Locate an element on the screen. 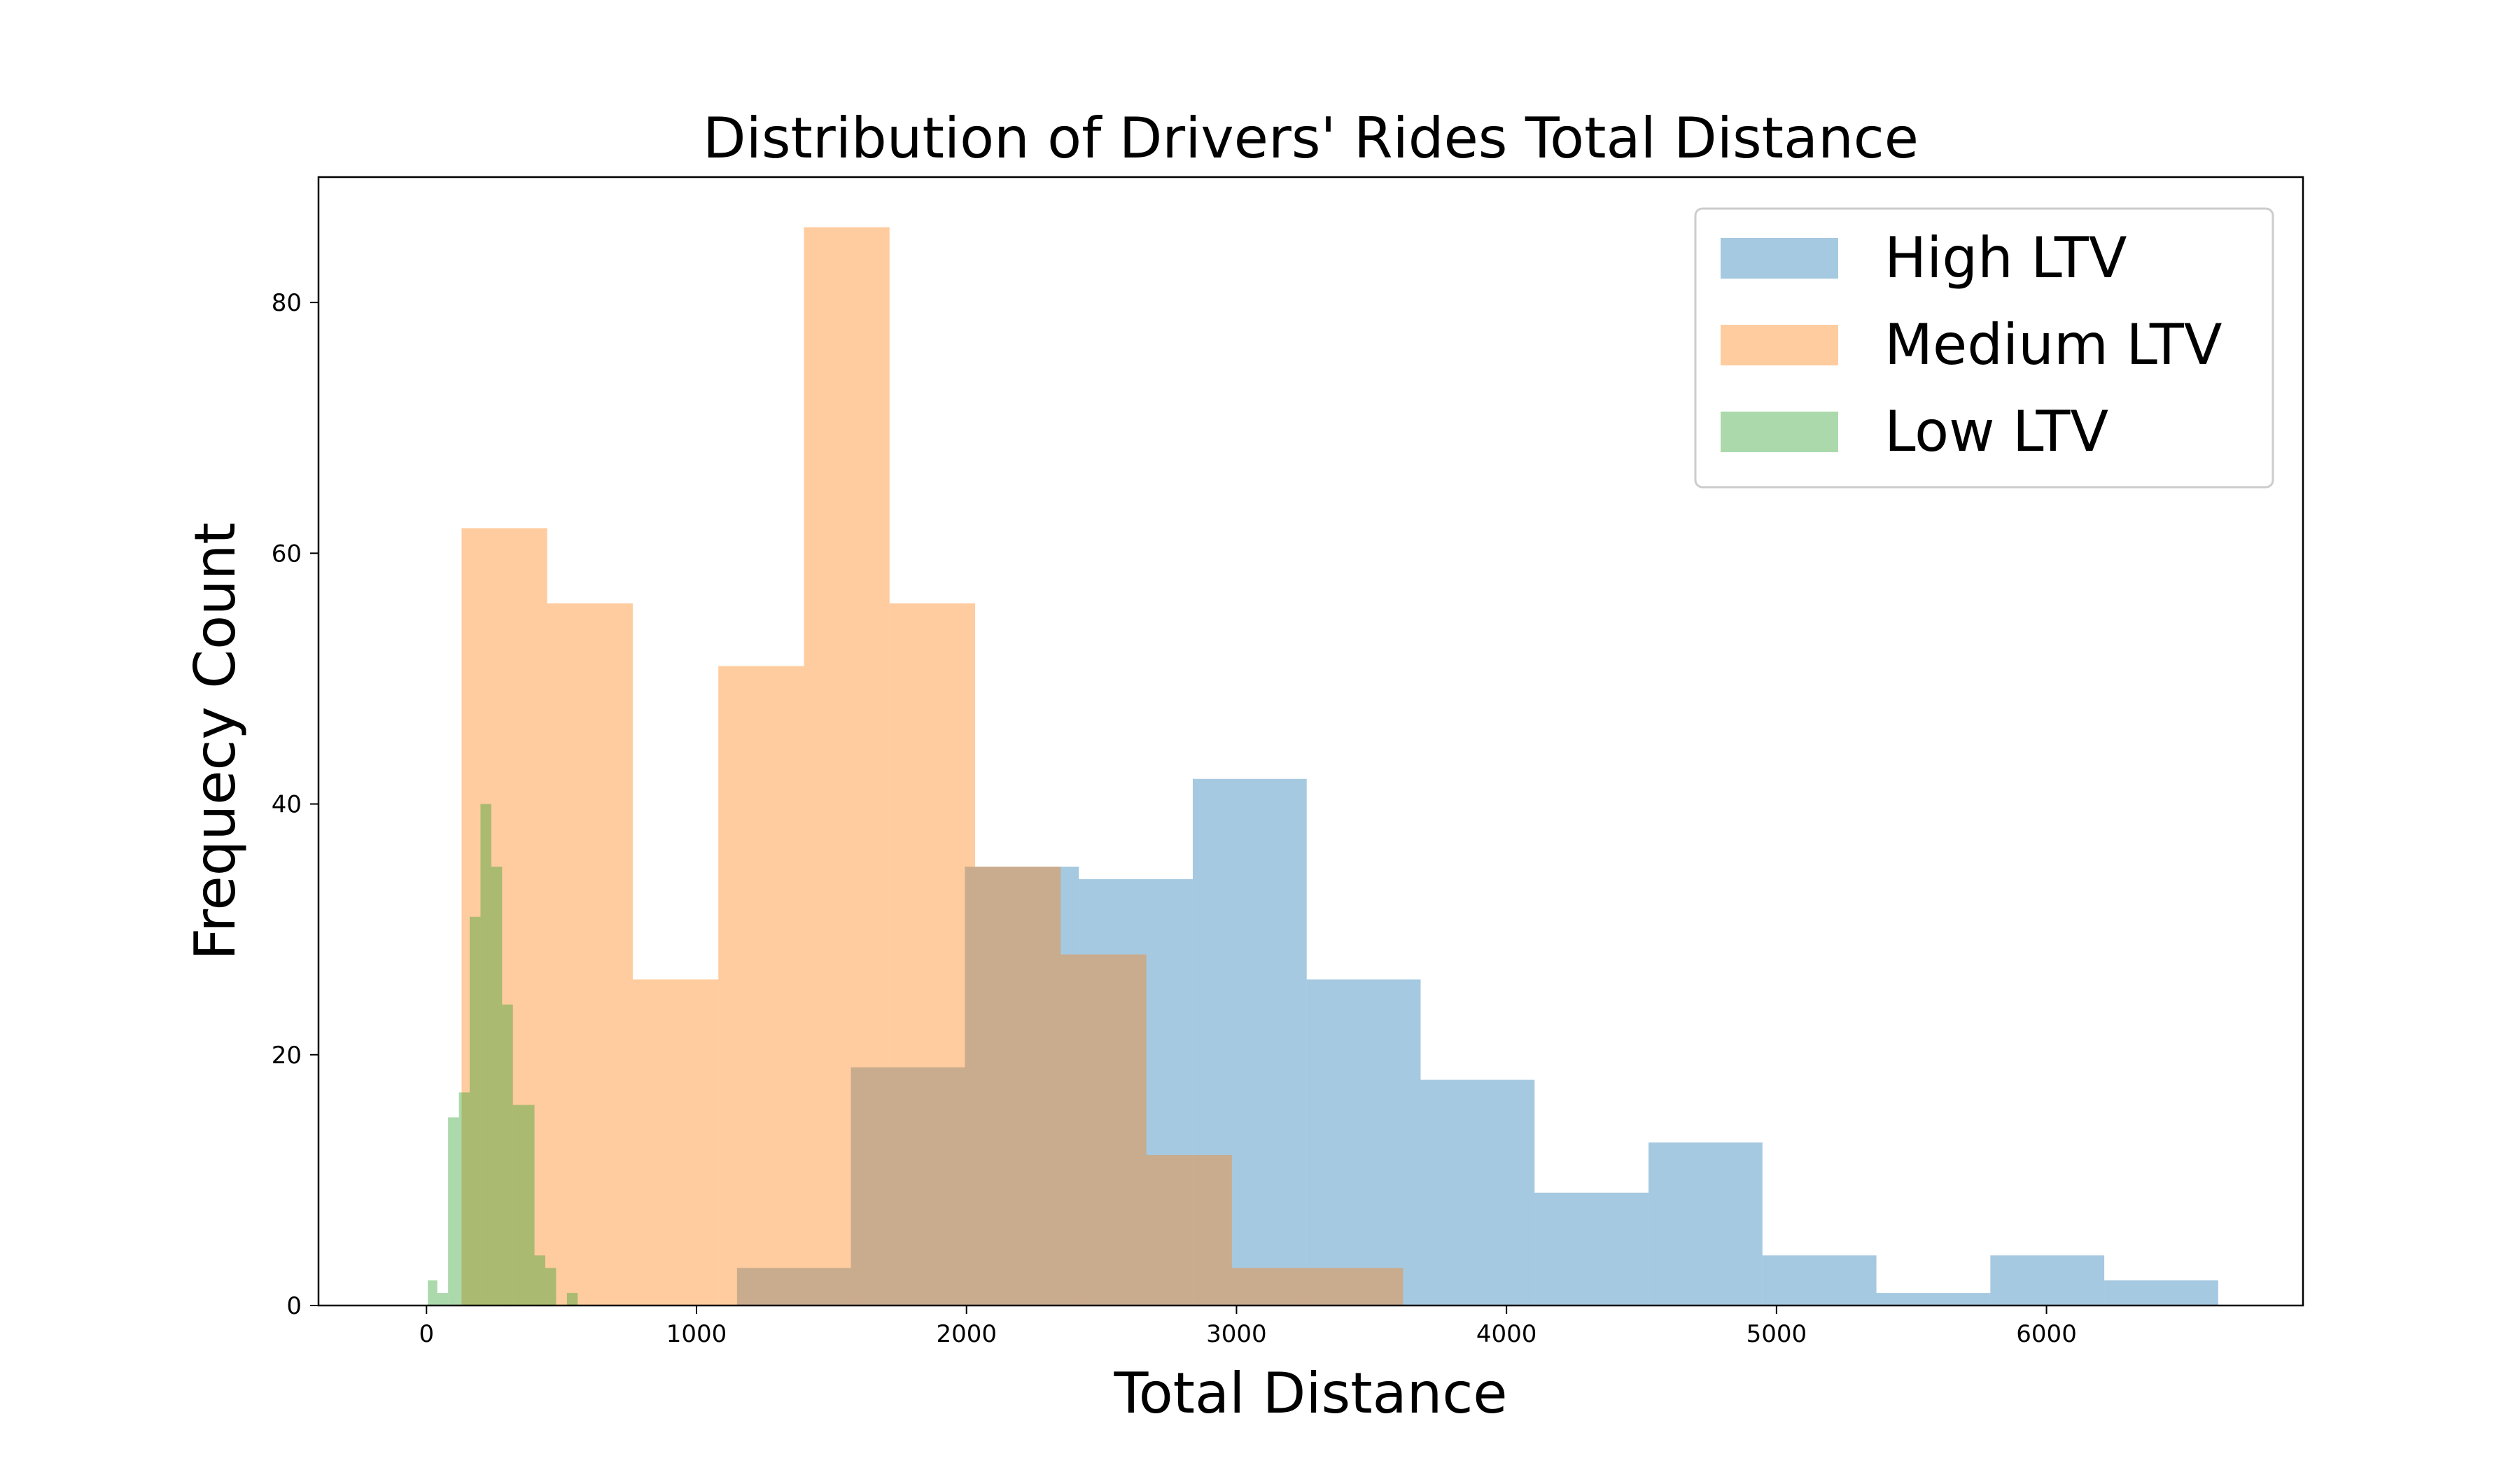 The width and height of the screenshot is (2520, 1470). x-tick-label: 6000 is located at coordinates (2046, 1334).